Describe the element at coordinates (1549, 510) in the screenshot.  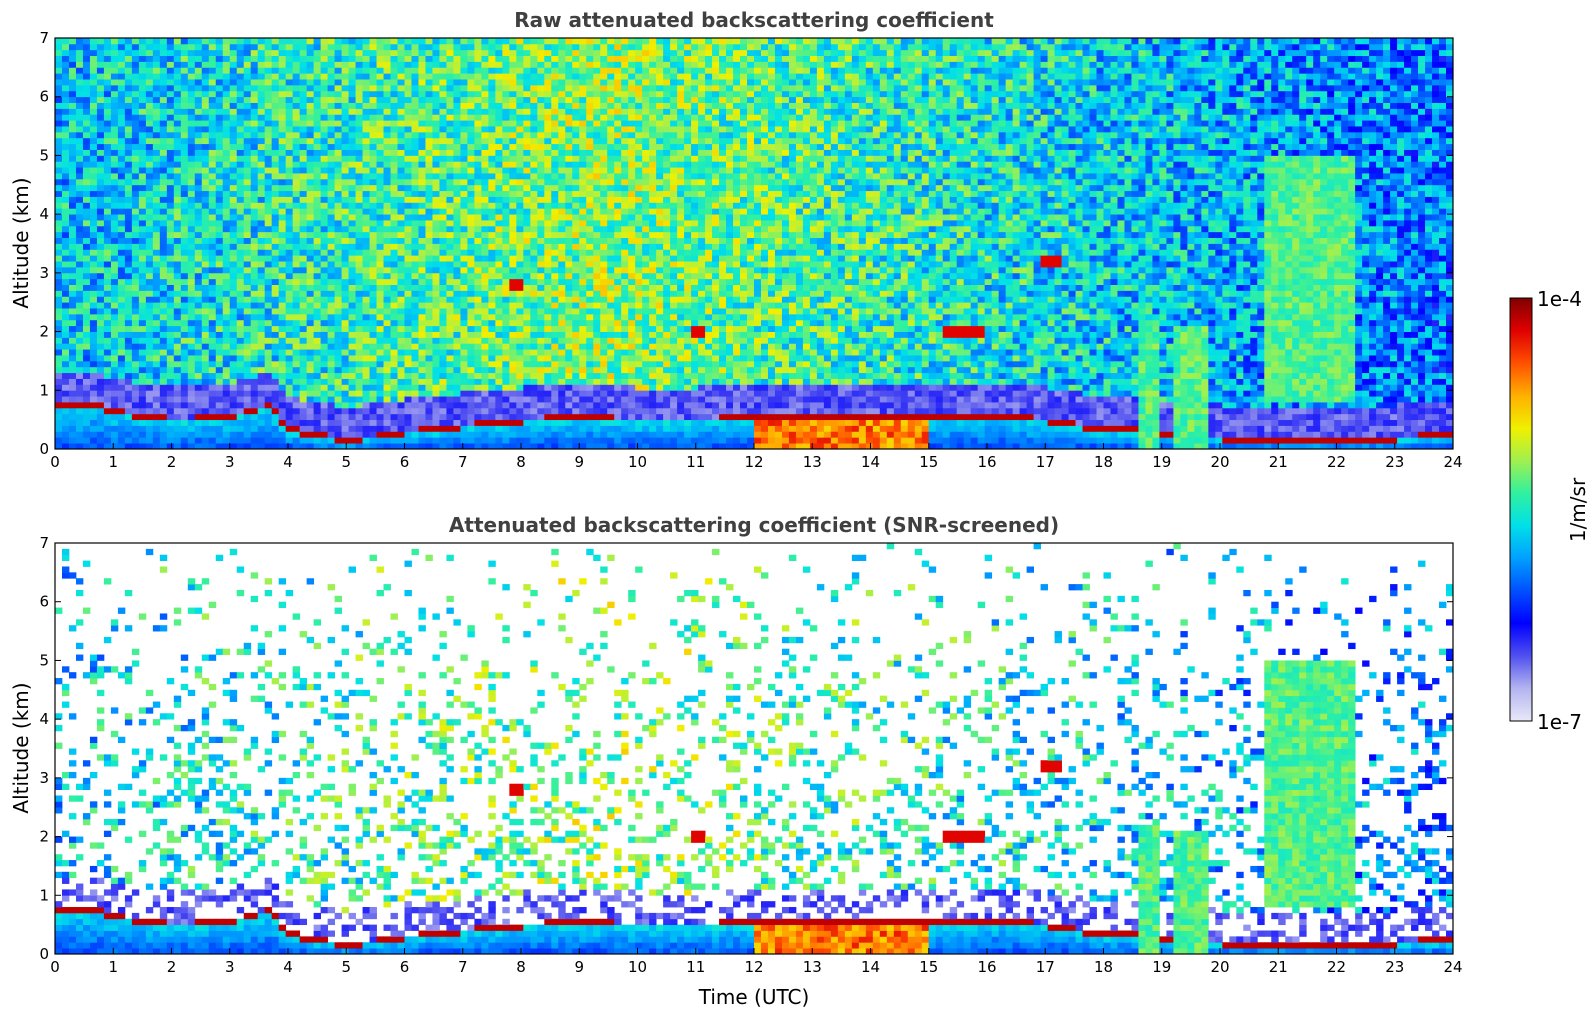
I see `colorbar: 1e-4 1e-7 1/m/sr` at that location.